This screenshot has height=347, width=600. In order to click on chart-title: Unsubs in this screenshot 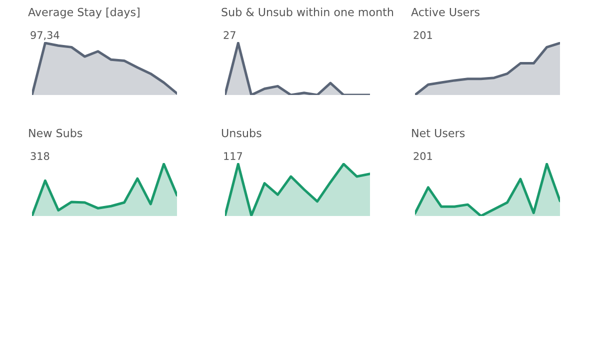, I will do `click(242, 133)`.